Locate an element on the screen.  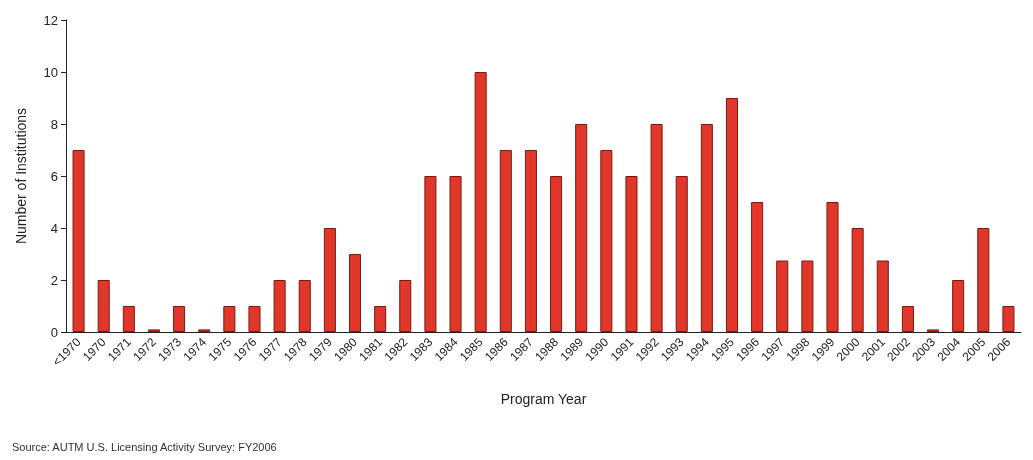
y-tick-label: 10 is located at coordinates (50, 72).